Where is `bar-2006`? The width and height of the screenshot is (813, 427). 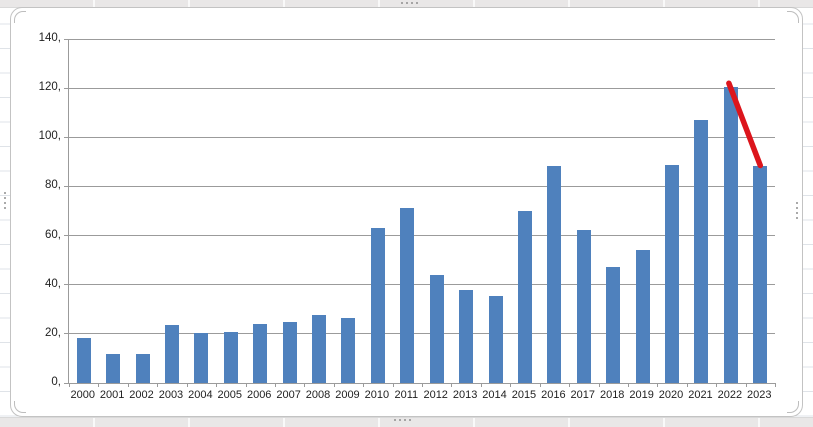
bar-2006 is located at coordinates (260, 353).